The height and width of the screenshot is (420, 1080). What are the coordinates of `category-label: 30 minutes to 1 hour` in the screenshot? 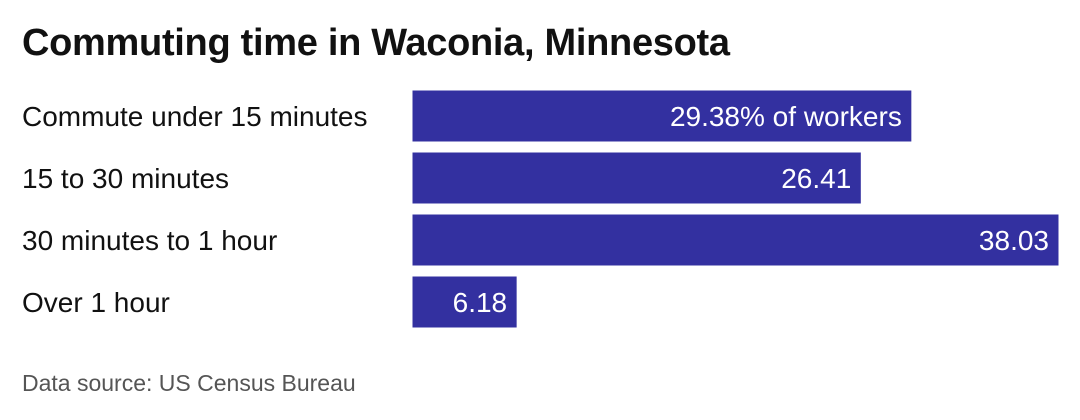 It's located at (149, 240).